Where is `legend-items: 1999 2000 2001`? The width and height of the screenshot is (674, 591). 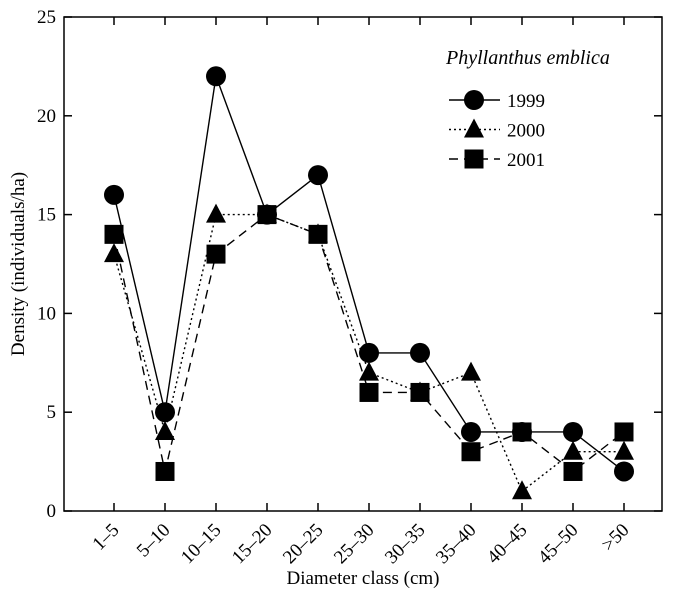 legend-items: 1999 2000 2001 is located at coordinates (497, 130).